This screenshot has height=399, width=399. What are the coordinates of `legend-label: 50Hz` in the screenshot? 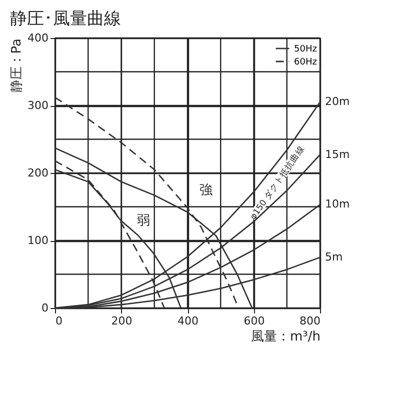 It's located at (306, 49).